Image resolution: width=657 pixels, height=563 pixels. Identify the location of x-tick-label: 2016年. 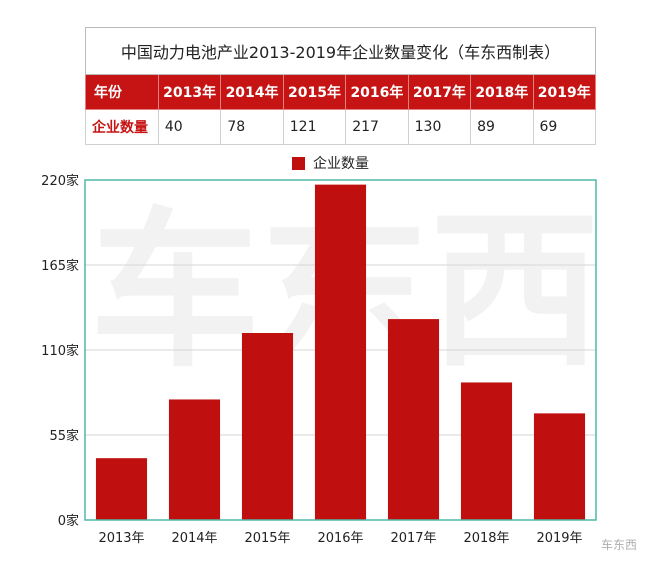
(340, 538).